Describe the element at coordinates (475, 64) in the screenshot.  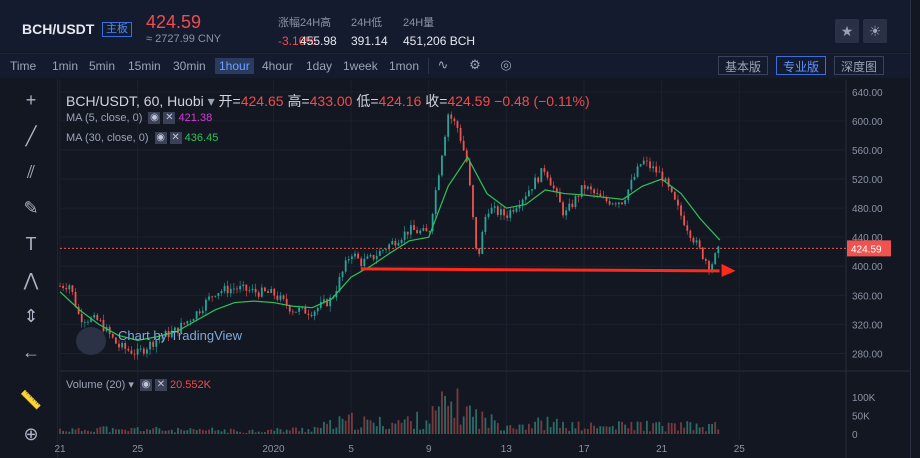
I see `settings-icon: ⚙` at that location.